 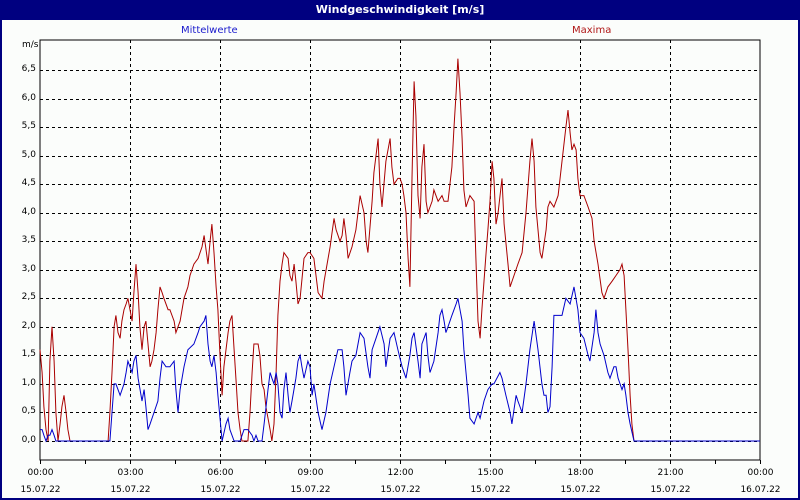 What do you see at coordinates (28, 154) in the screenshot?
I see `y-tick-label: 5,0` at bounding box center [28, 154].